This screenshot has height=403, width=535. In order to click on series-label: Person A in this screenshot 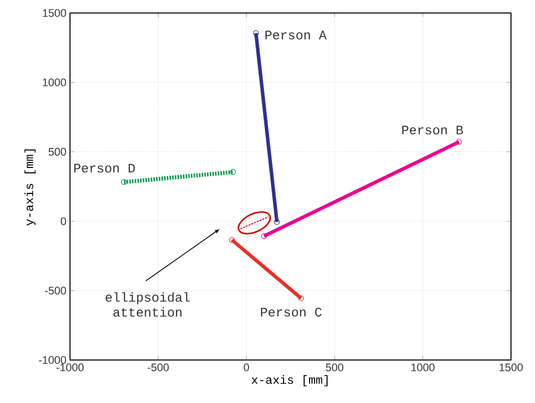, I will do `click(296, 35)`.